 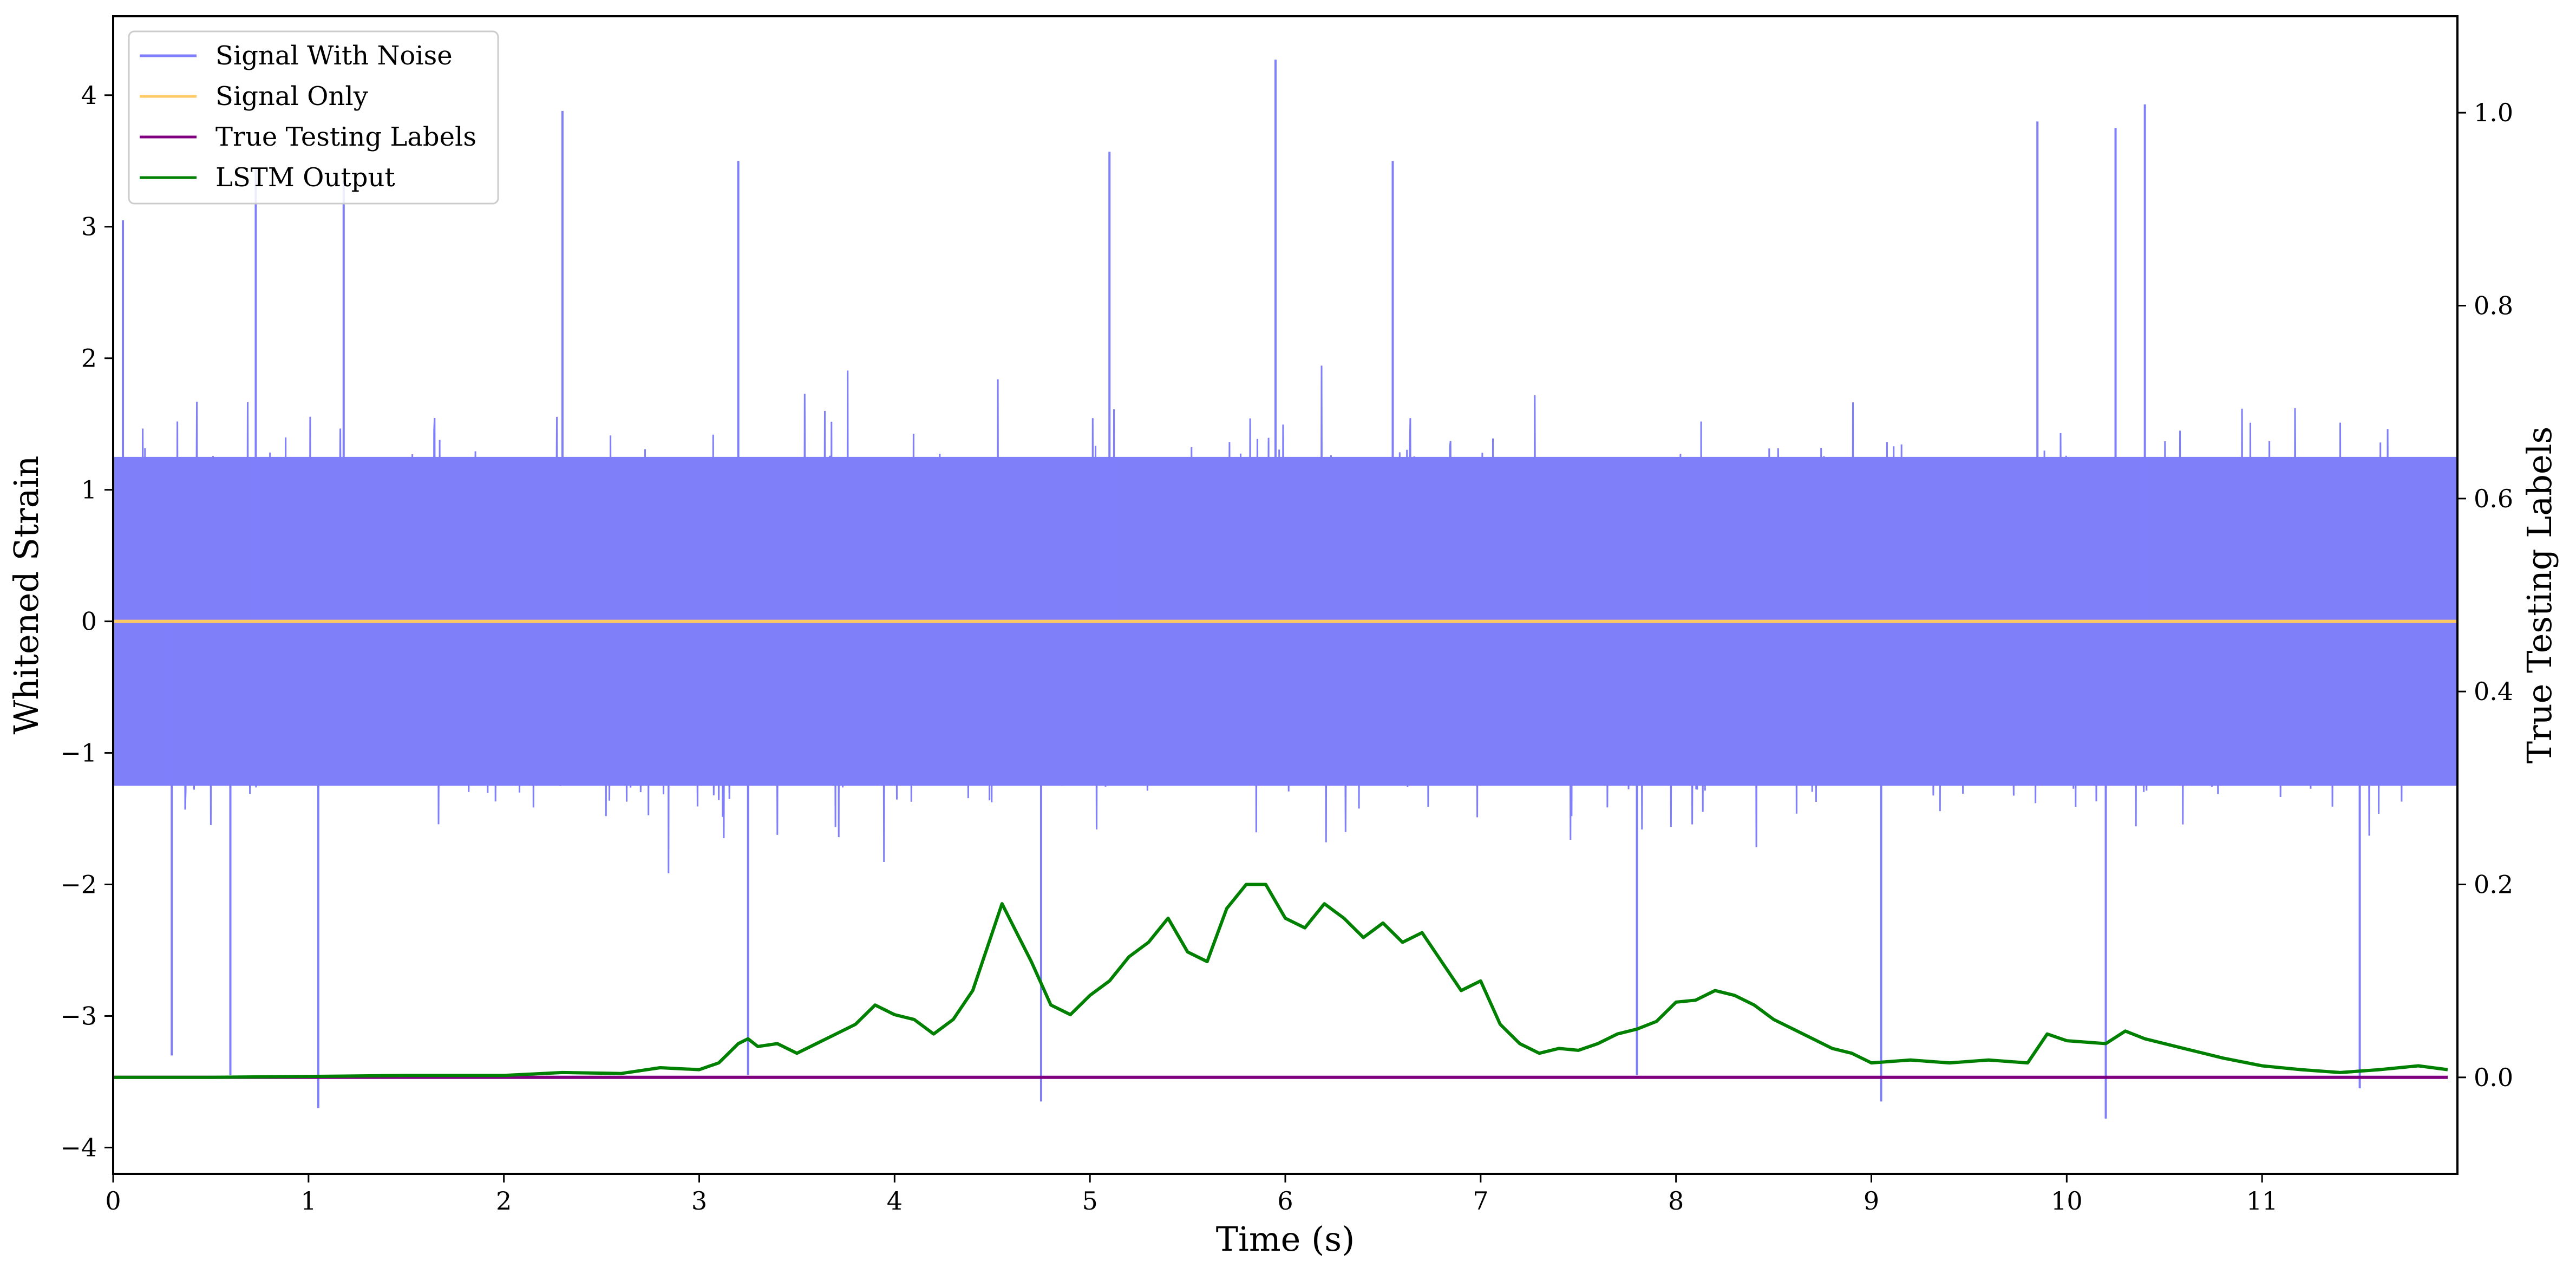 I want to click on legend-label-signal-with-noise: Signal With Noise, so click(x=334, y=56).